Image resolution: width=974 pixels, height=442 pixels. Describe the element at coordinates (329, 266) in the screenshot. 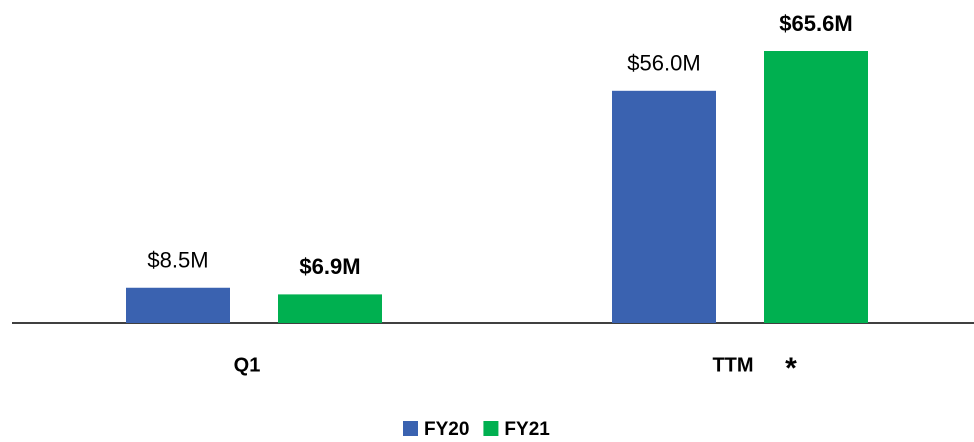

I see `value-label: $6.9M` at that location.